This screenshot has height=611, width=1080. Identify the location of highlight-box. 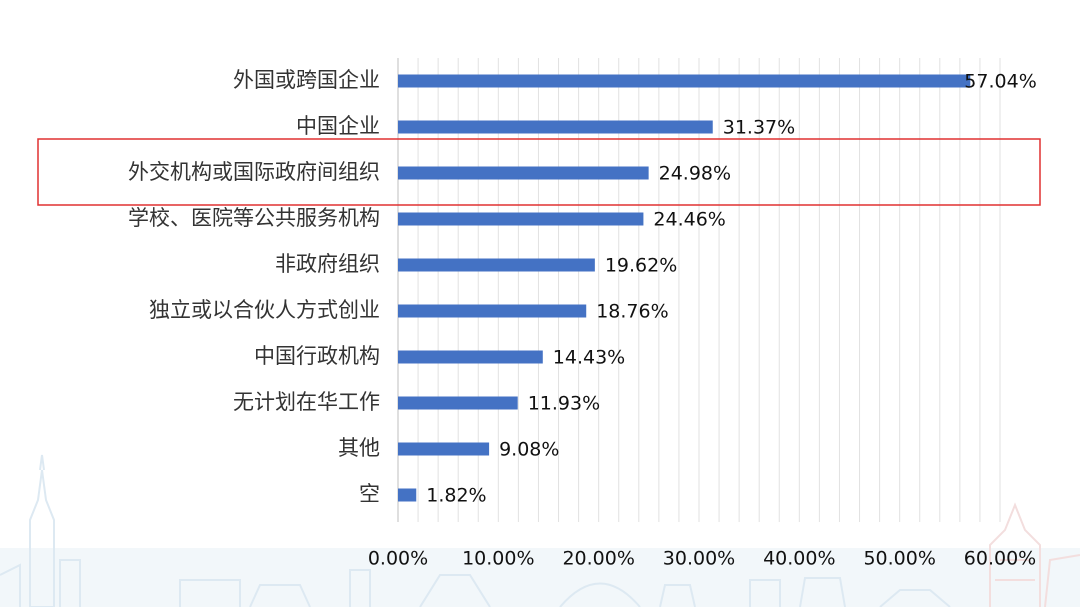
(539, 172).